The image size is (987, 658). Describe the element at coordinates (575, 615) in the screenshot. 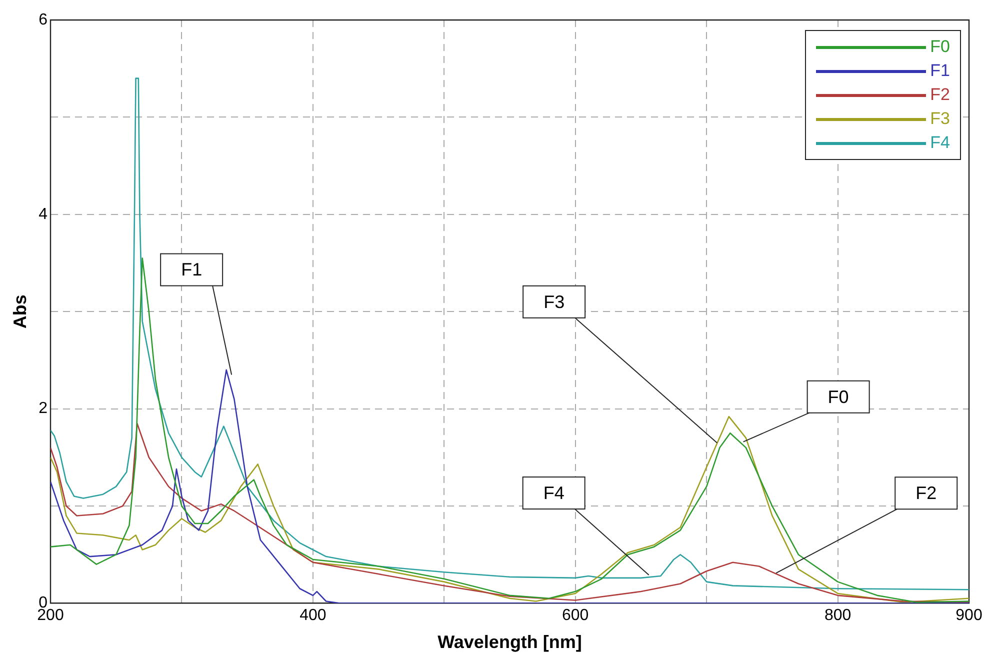

I see `x-tick-label: 600` at that location.